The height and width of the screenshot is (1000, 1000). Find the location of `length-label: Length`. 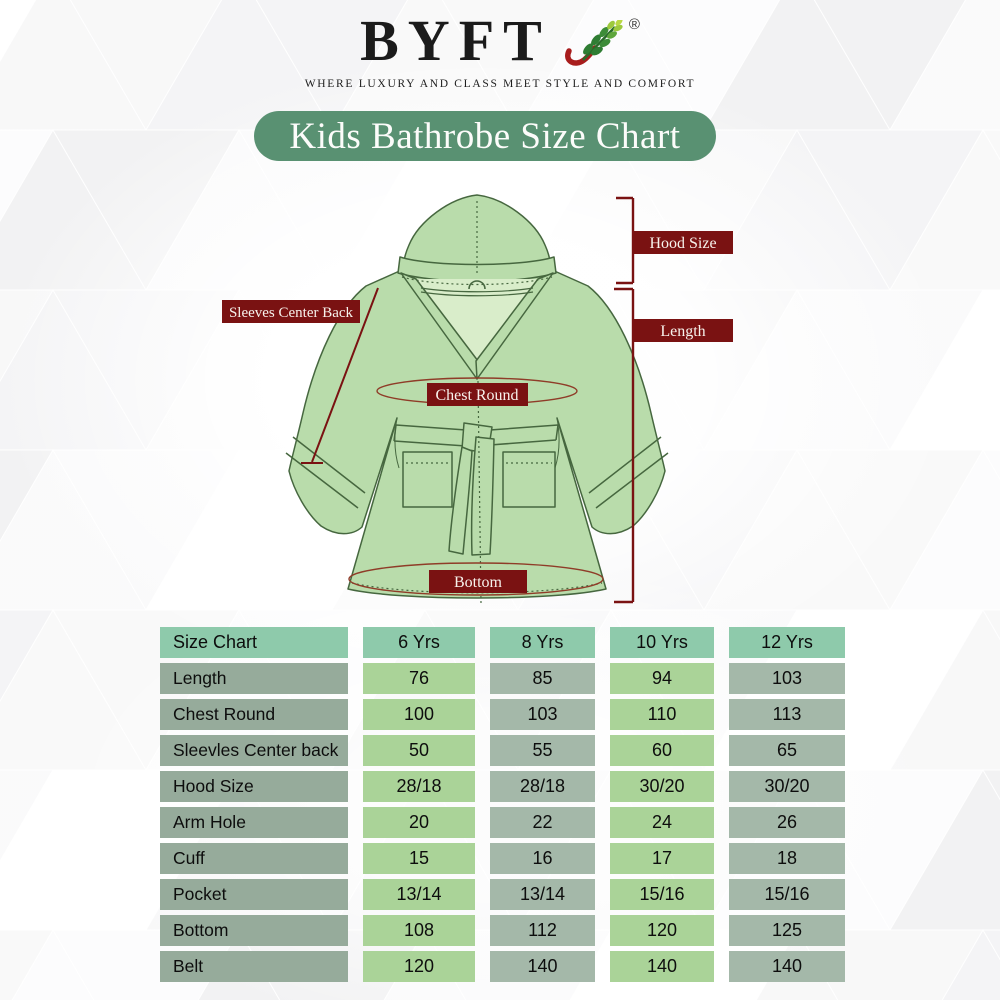

length-label: Length is located at coordinates (682, 331).